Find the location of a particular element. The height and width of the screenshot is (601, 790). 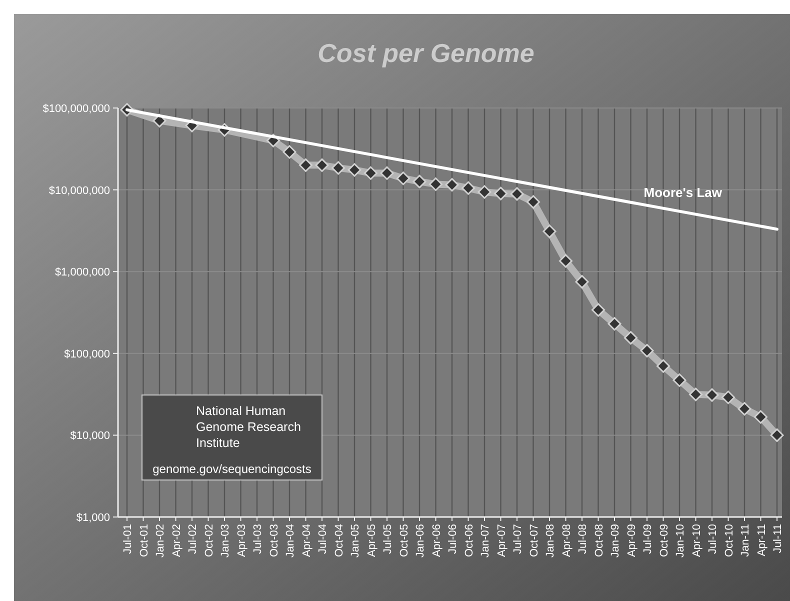

x-tick-label: Jan-05 is located at coordinates (356, 541).